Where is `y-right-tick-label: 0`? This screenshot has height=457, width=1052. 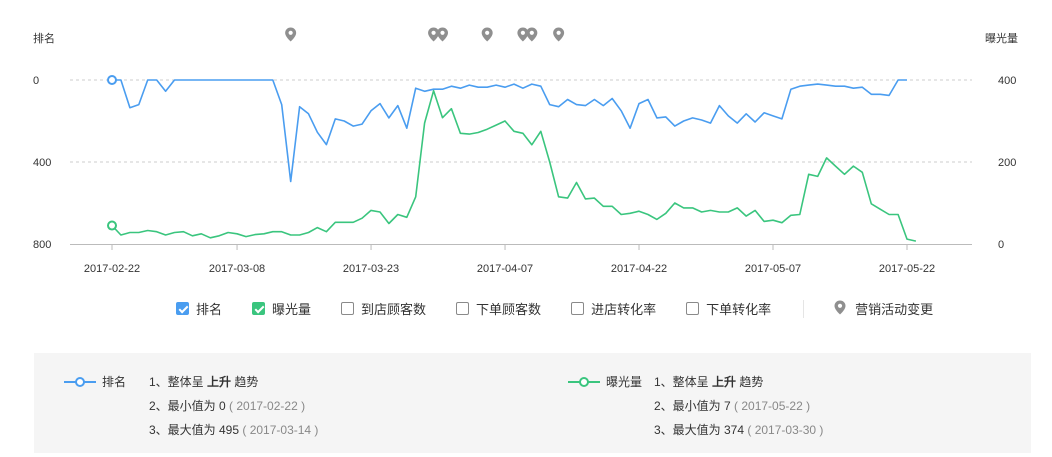
y-right-tick-label: 0 is located at coordinates (1001, 245).